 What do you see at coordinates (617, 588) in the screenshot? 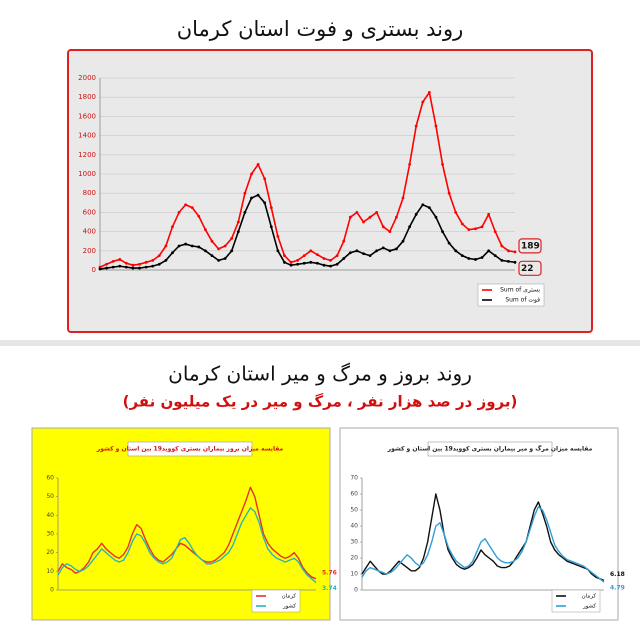
I see `end-label: 4.79` at bounding box center [617, 588].